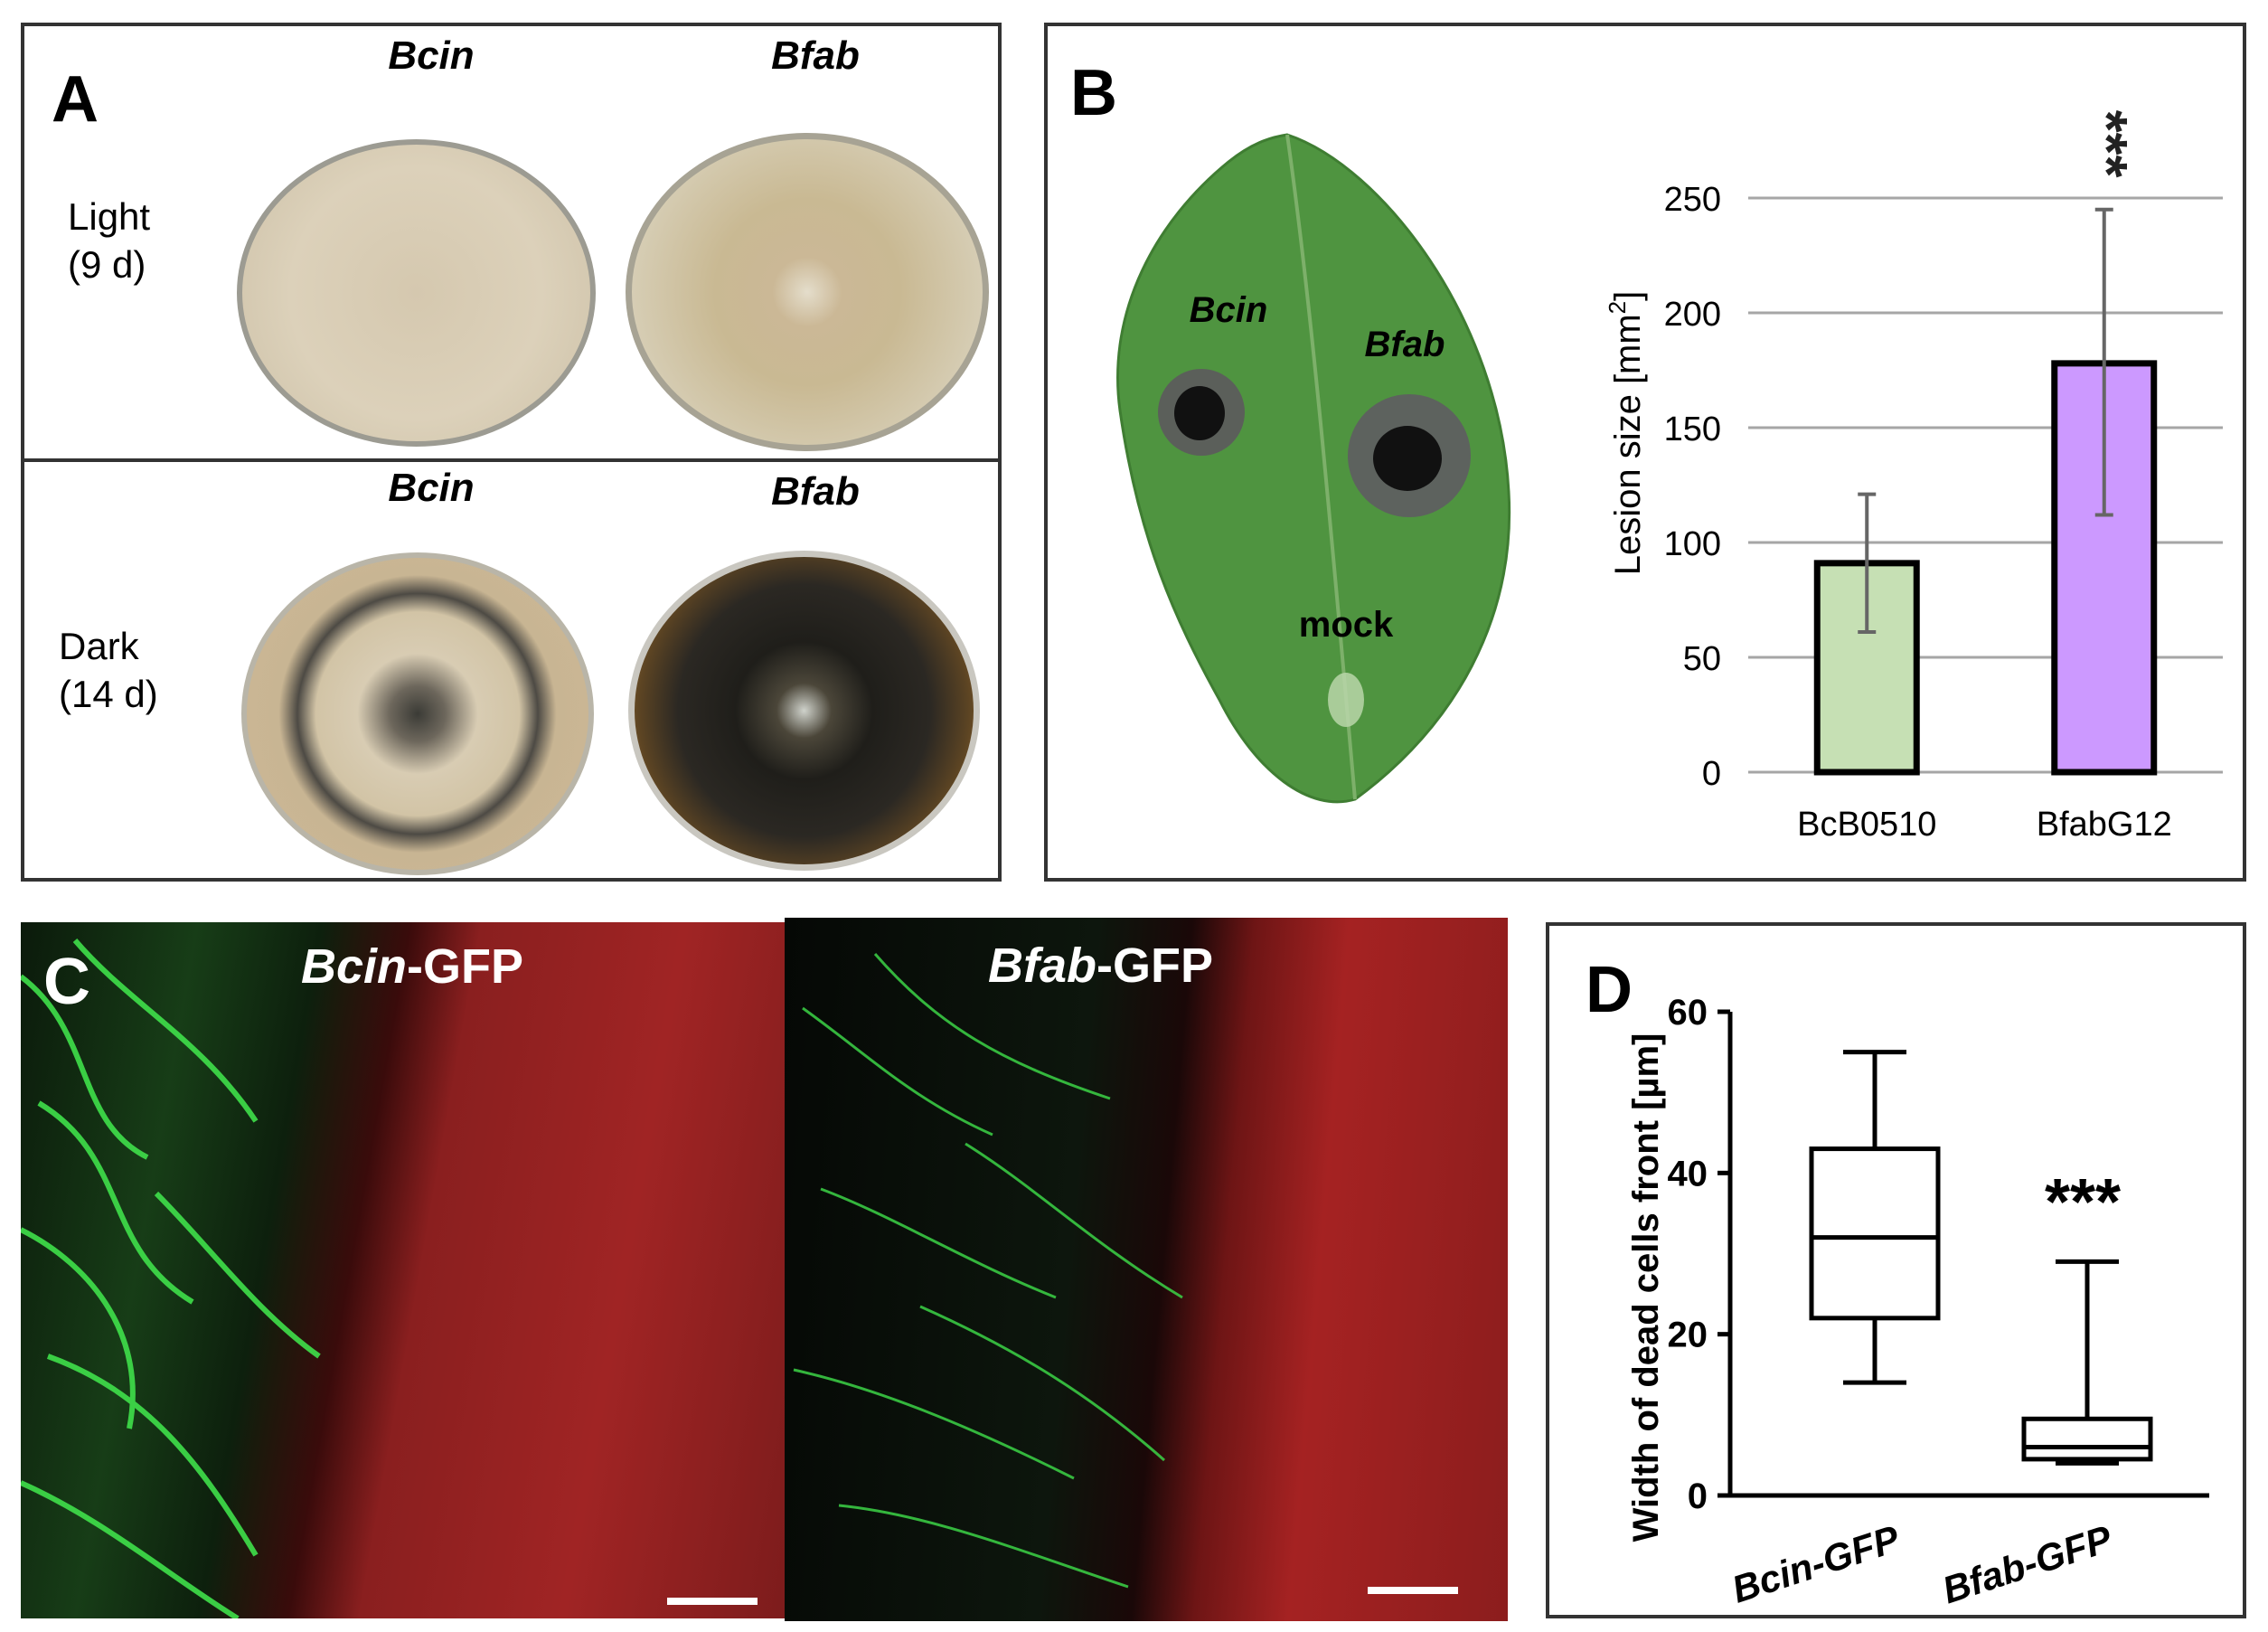 The image size is (2268, 1632). I want to click on y-tick-label-b: 100, so click(1692, 544).